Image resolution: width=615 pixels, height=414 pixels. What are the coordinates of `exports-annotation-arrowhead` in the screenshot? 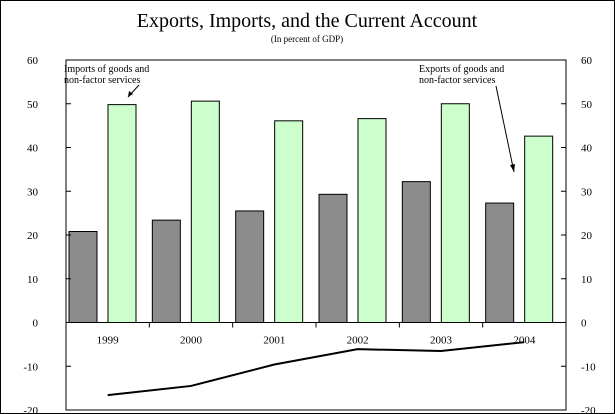 It's located at (512, 168).